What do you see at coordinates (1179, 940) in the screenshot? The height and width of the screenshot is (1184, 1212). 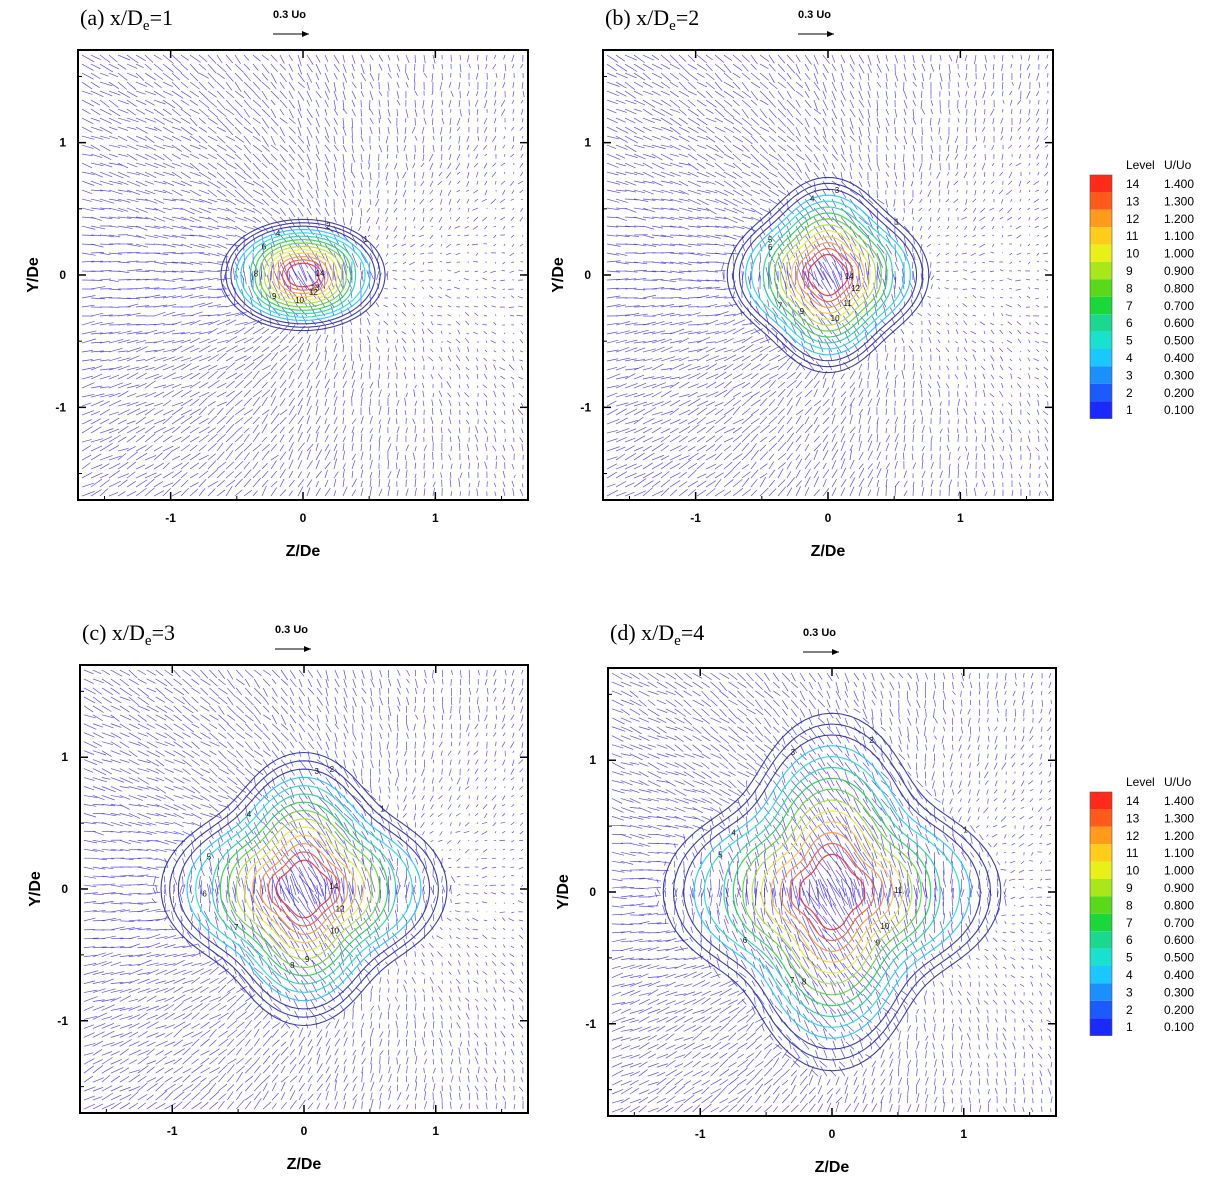 I see `legend-value: 0.600` at bounding box center [1179, 940].